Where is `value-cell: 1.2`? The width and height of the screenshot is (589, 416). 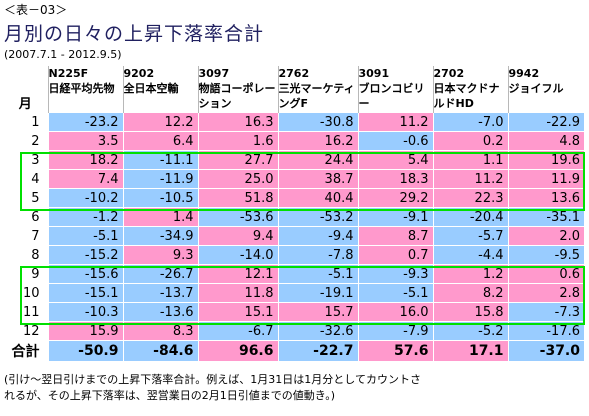 value-cell: 1.2 is located at coordinates (470, 274).